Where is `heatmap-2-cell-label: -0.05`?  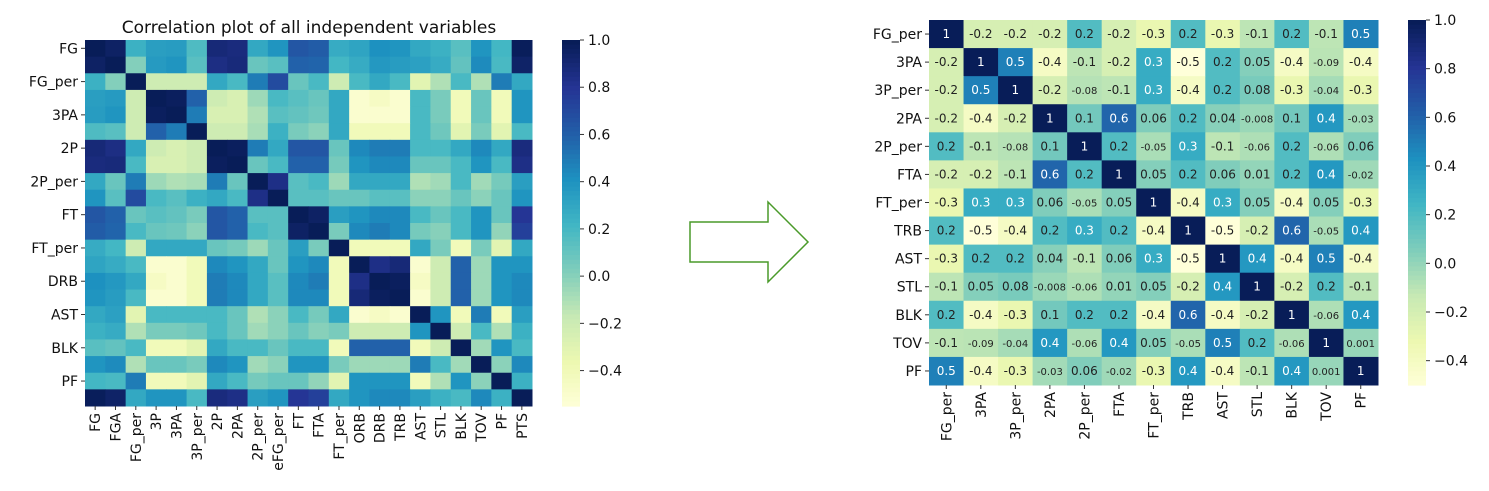 heatmap-2-cell-label: -0.05 is located at coordinates (1084, 204).